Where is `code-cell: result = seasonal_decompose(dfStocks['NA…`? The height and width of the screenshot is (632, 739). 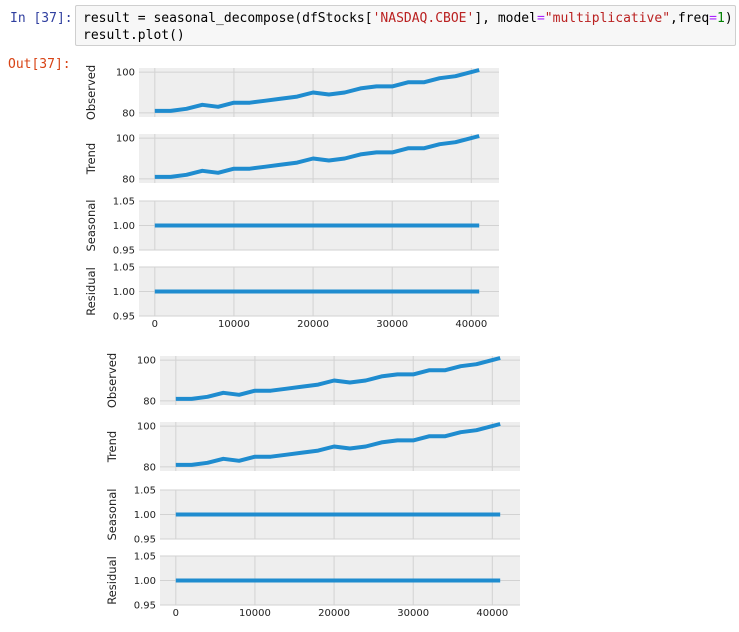
code-cell: result = seasonal_decompose(dfStocks['NA… is located at coordinates (405, 25).